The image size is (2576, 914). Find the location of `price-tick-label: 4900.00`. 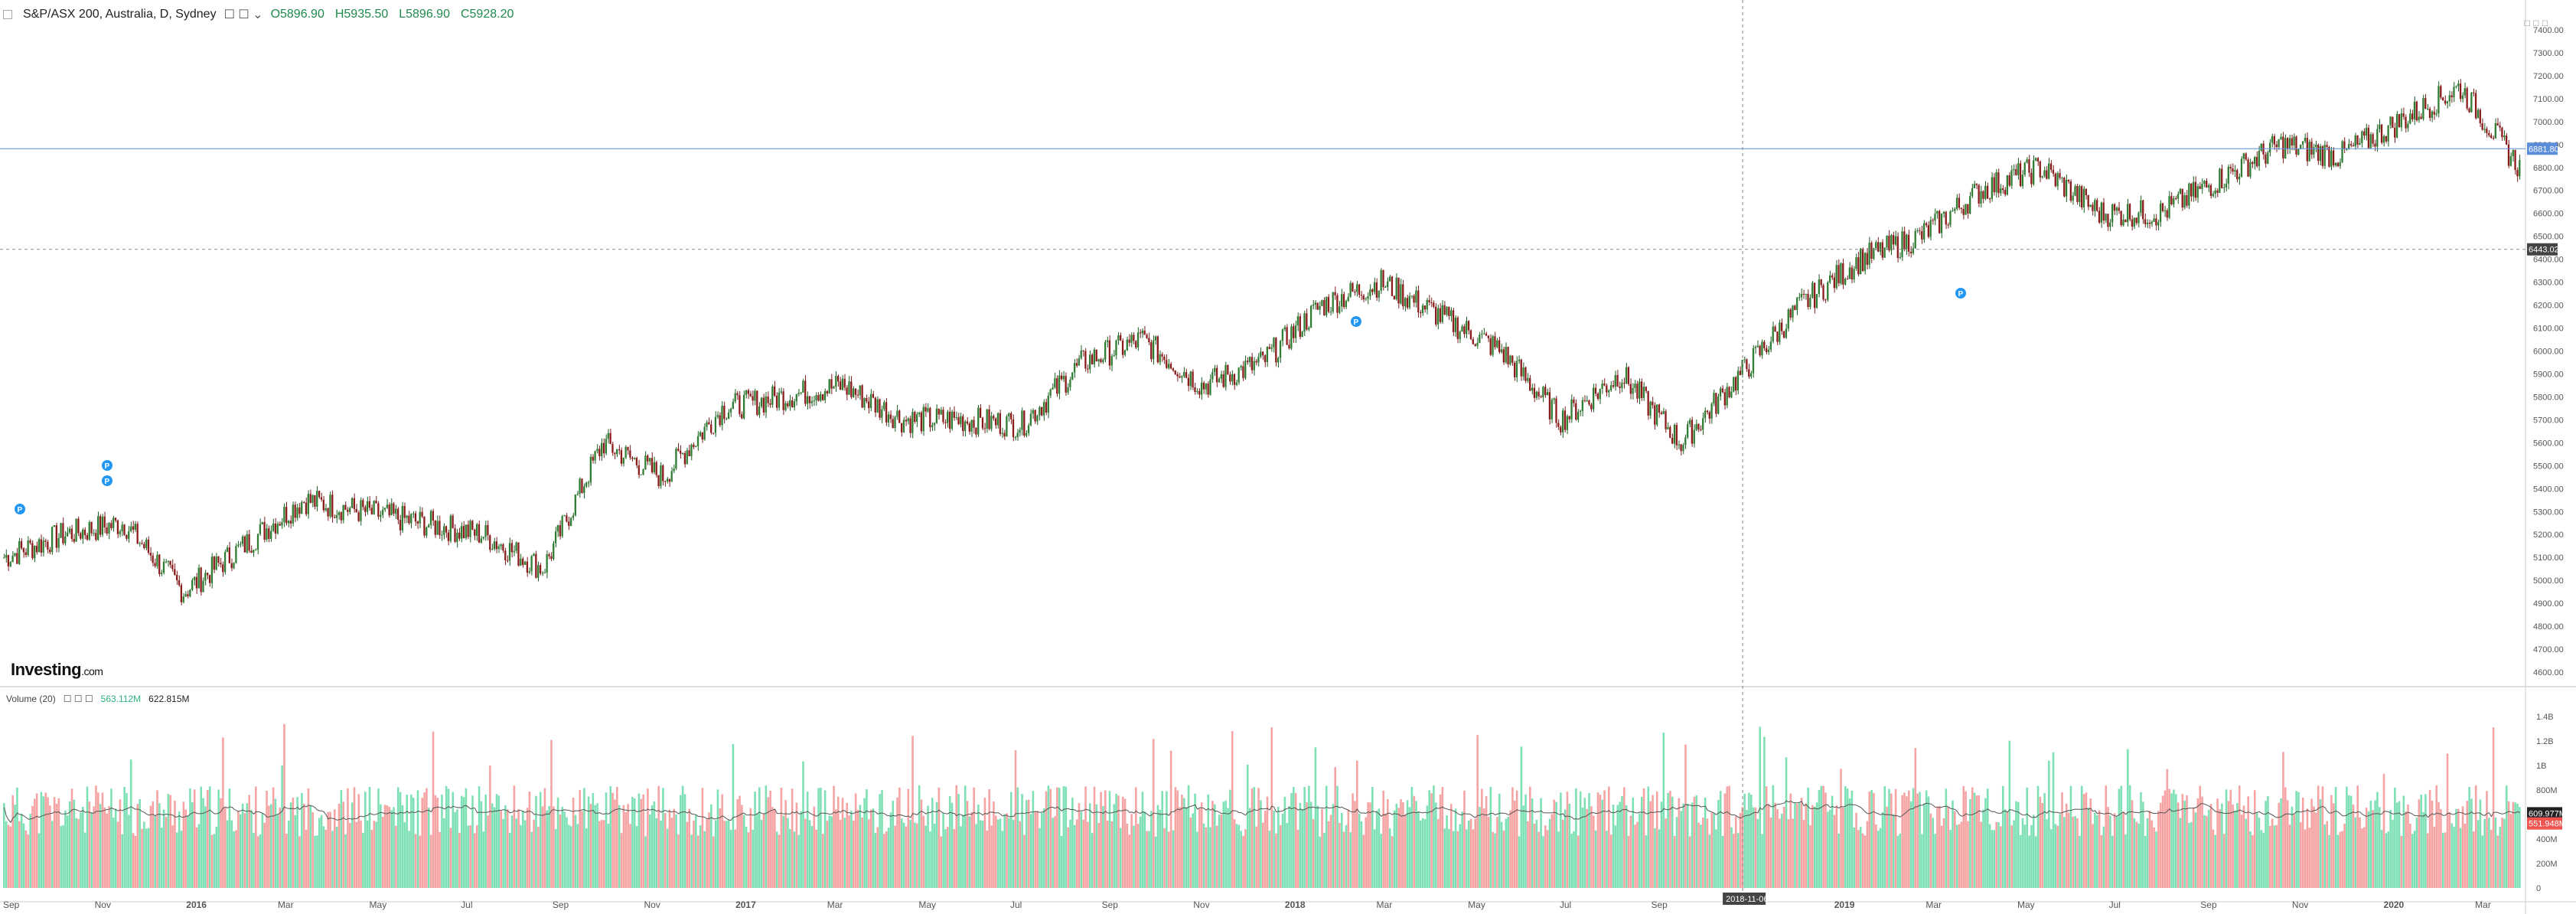

price-tick-label: 4900.00 is located at coordinates (2548, 604).